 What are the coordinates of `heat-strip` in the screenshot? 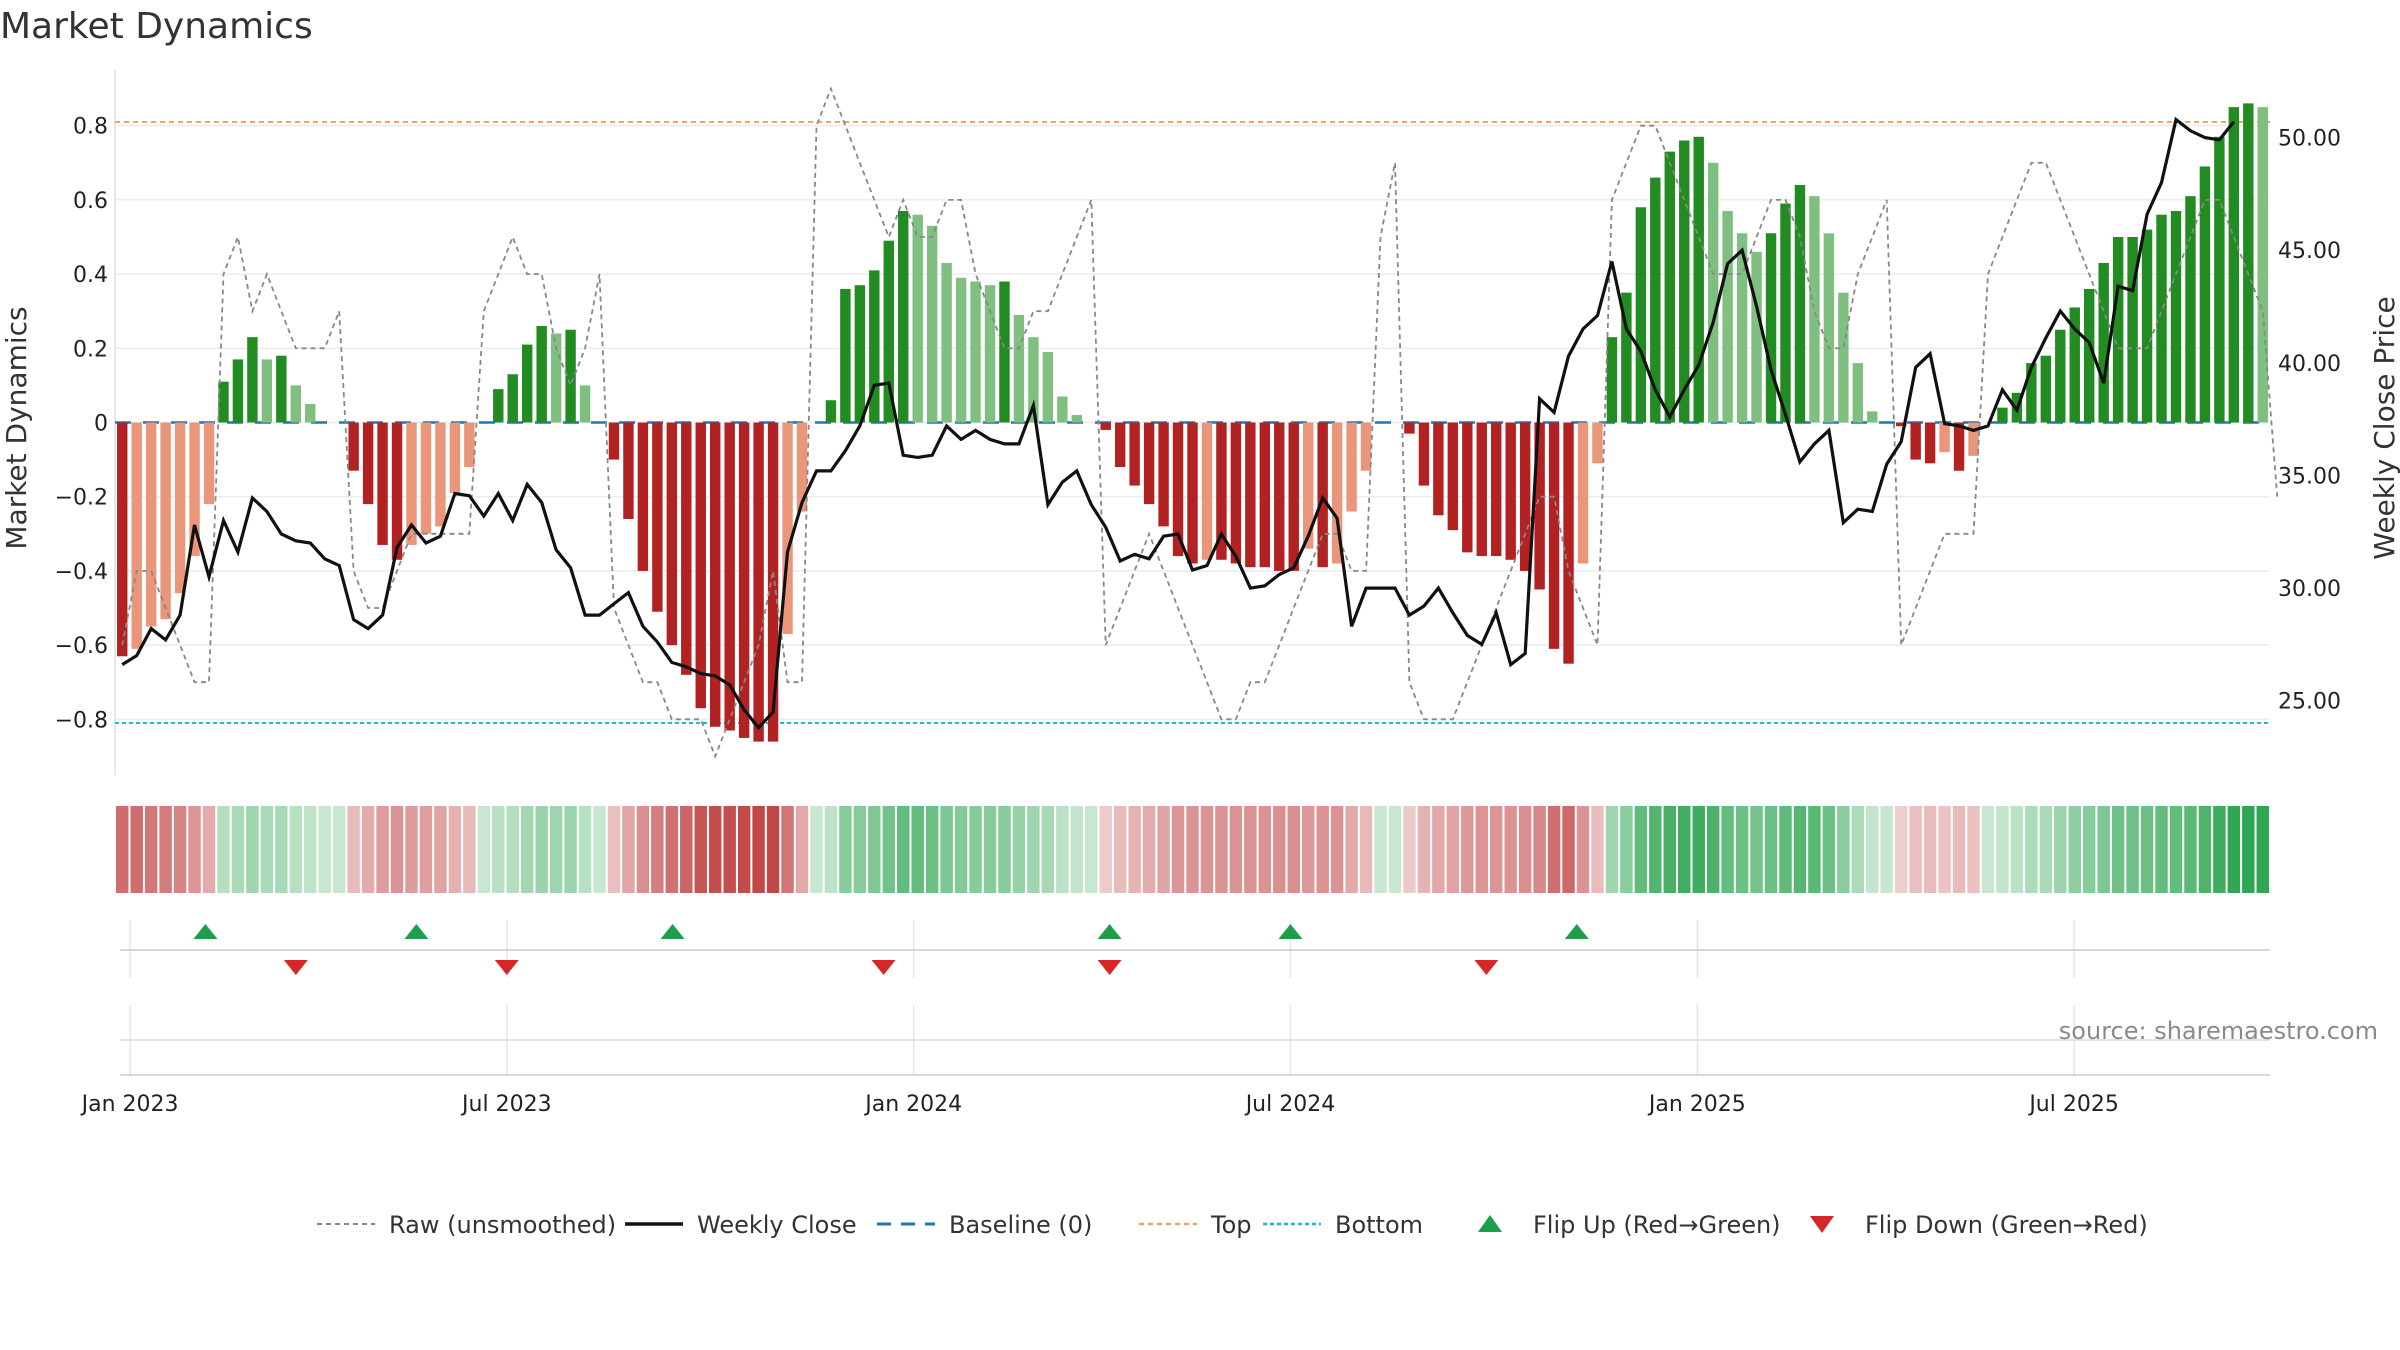 It's located at (1192, 849).